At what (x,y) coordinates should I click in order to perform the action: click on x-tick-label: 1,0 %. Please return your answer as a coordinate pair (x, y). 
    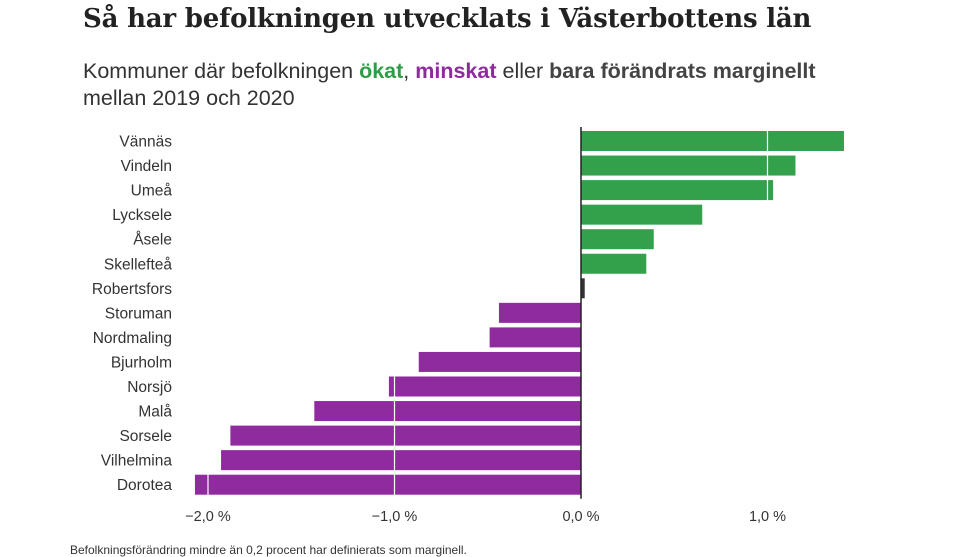
    Looking at the image, I should click on (767, 517).